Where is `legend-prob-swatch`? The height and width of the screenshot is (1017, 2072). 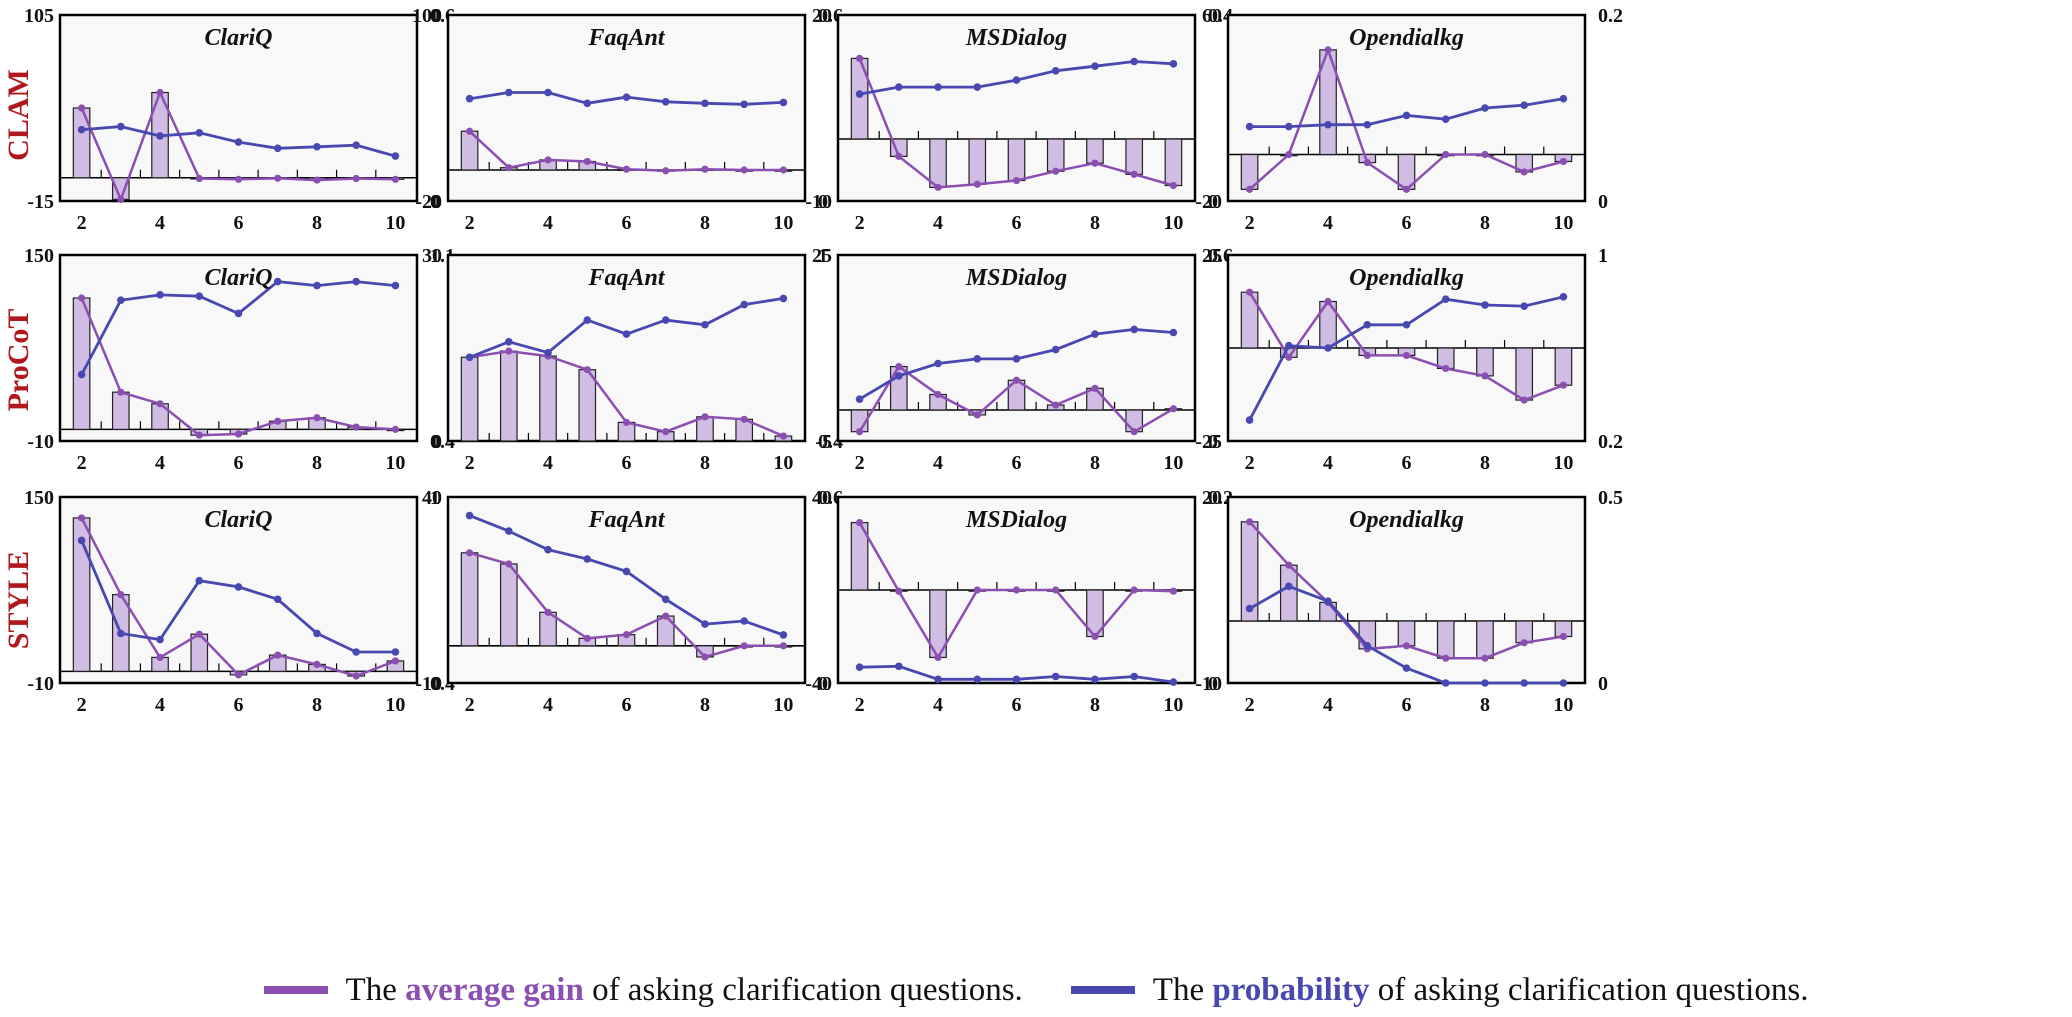 legend-prob-swatch is located at coordinates (1102, 990).